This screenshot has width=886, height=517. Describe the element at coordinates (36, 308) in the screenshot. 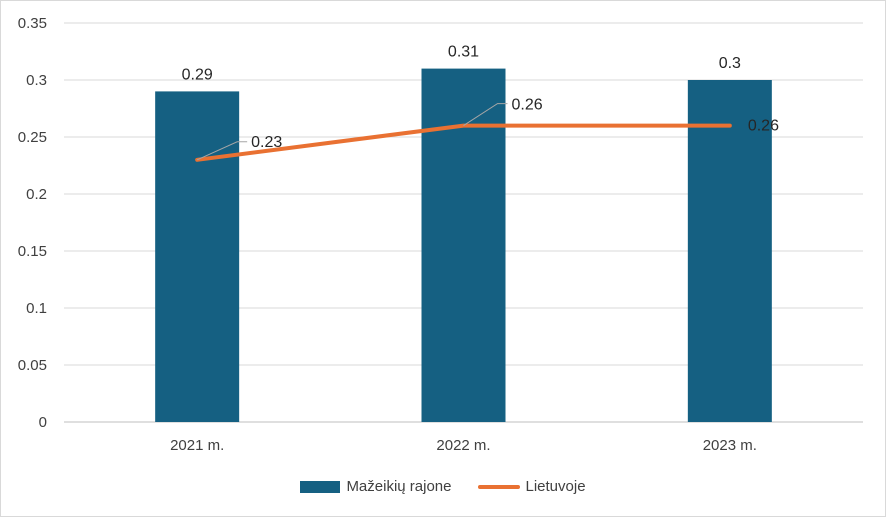

I see `y-tick-label: 0.1` at that location.